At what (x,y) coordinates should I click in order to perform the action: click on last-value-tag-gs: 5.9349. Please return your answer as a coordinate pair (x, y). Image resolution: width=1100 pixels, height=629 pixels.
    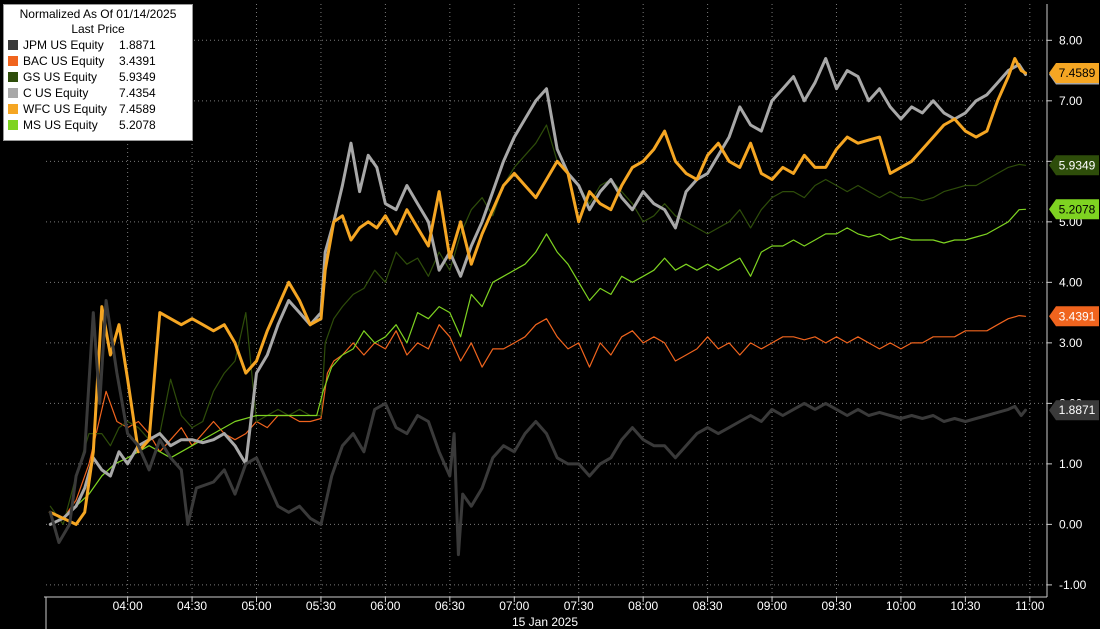
    Looking at the image, I should click on (1074, 165).